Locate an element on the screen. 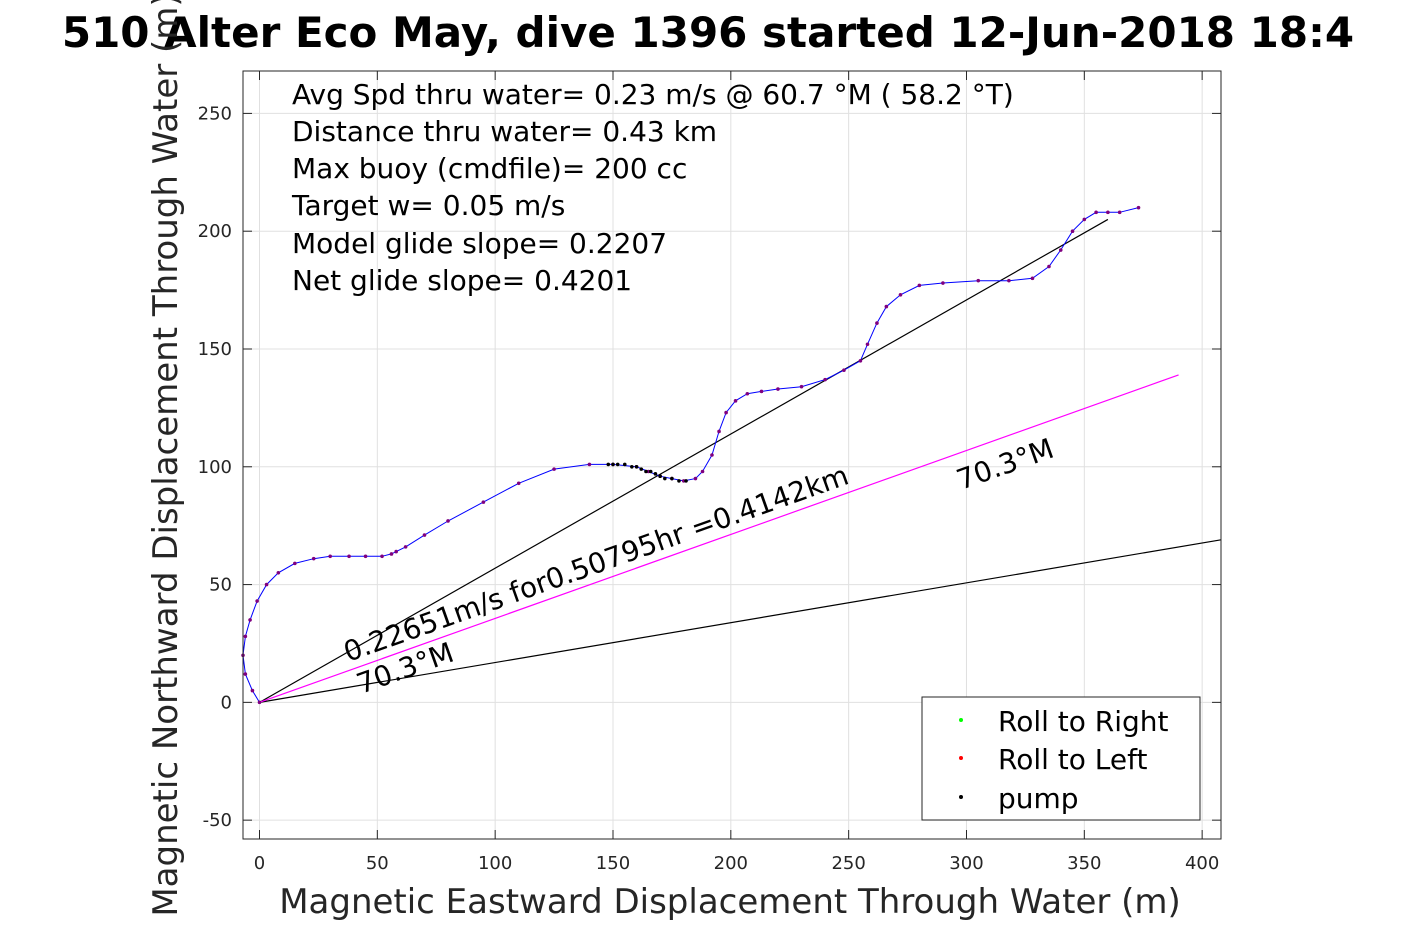 Image resolution: width=1417 pixels, height=945 pixels. x-tick-label: 50 is located at coordinates (377, 863).